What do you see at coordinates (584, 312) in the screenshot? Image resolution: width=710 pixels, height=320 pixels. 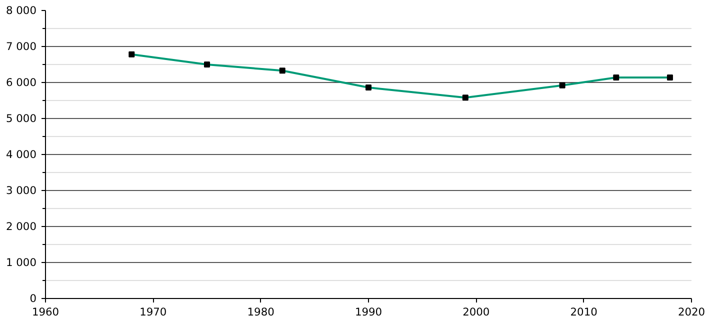 I see `x-tick-label: 2010` at bounding box center [584, 312].